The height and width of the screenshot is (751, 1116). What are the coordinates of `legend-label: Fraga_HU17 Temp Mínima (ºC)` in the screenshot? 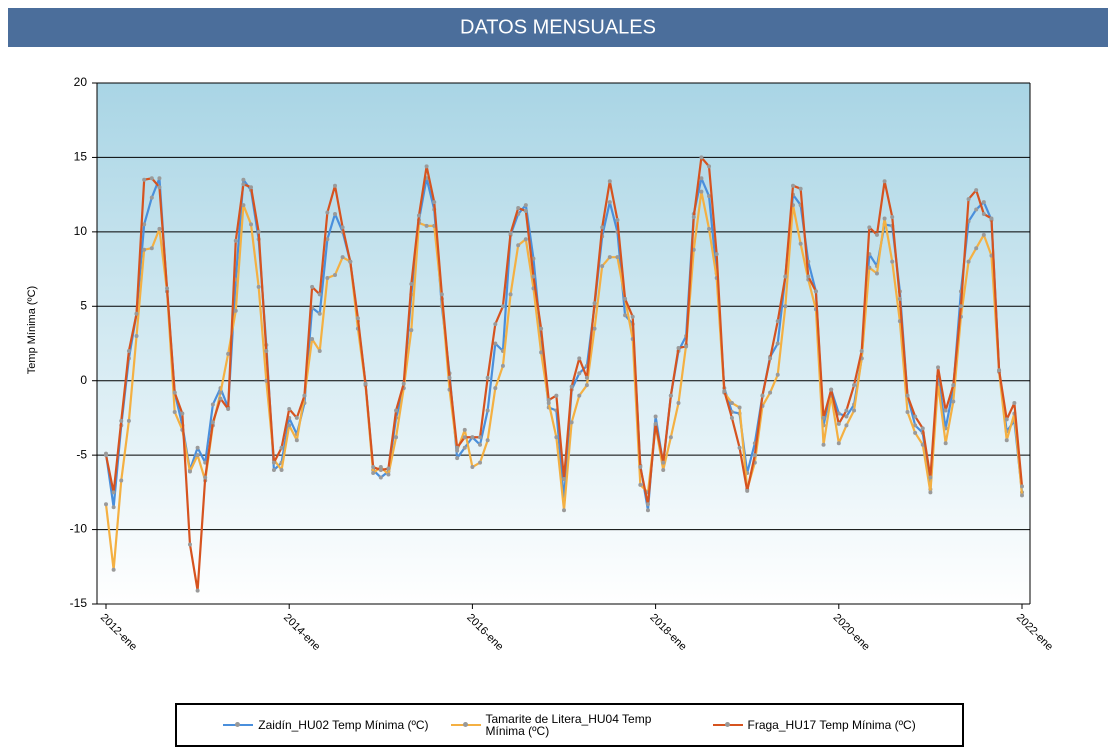 It's located at (831, 725).